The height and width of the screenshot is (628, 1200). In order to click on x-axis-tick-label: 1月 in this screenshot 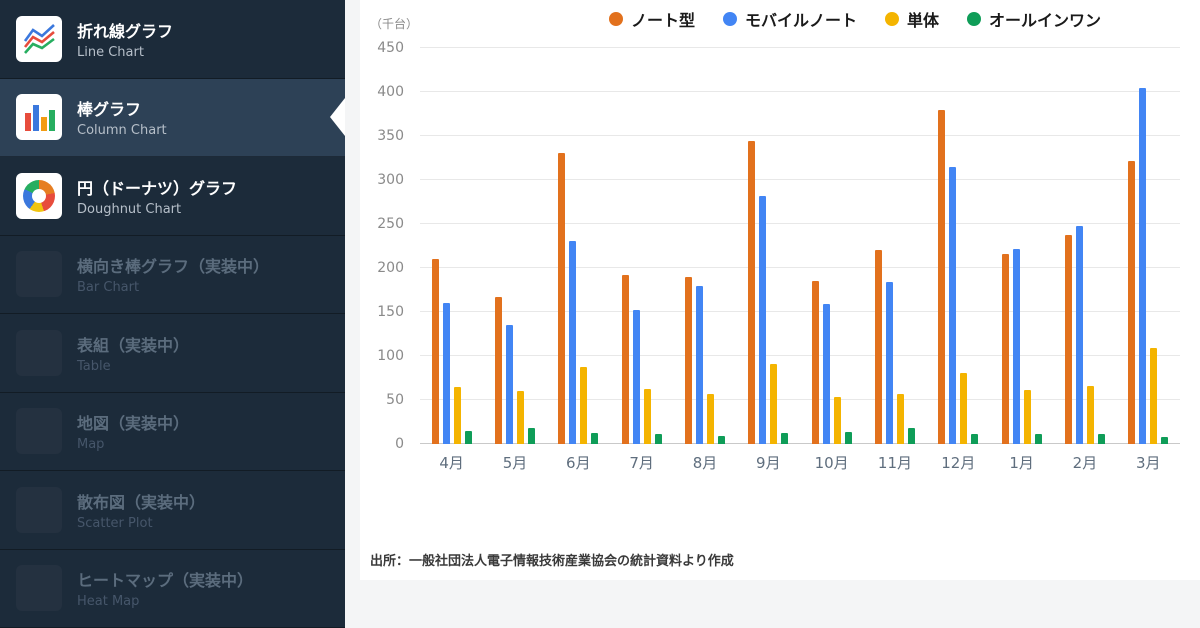, I will do `click(1021, 463)`.